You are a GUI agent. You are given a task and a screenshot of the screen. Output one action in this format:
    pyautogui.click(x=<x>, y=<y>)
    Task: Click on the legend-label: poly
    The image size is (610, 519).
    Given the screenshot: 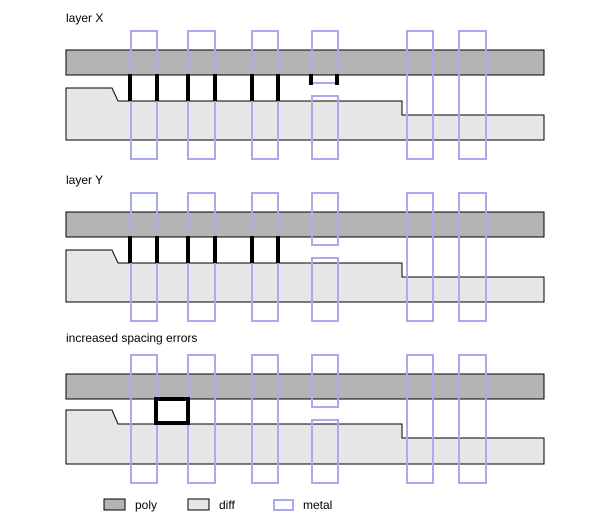 What is the action you would take?
    pyautogui.click(x=146, y=505)
    